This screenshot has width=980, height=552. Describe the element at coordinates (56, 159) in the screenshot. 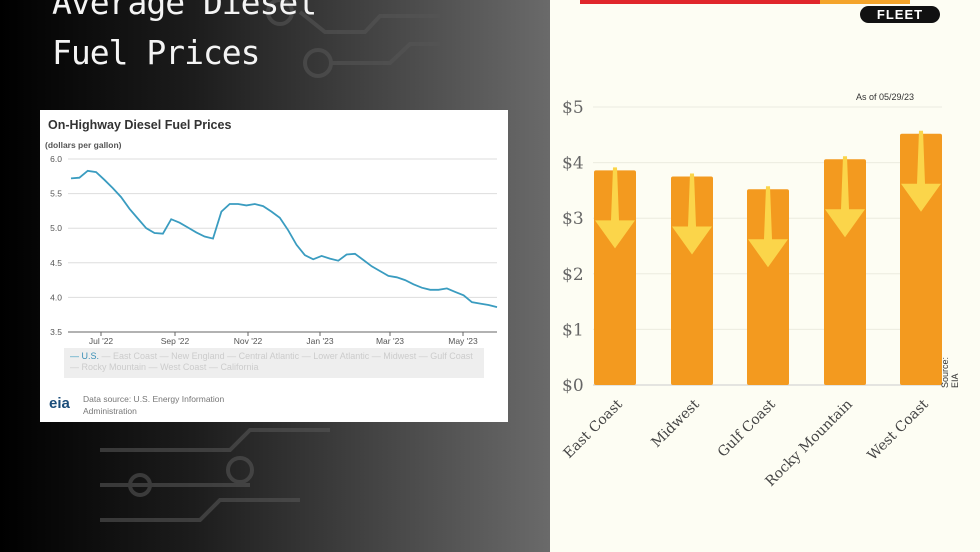

I see `y-tick-label: 6.0` at that location.